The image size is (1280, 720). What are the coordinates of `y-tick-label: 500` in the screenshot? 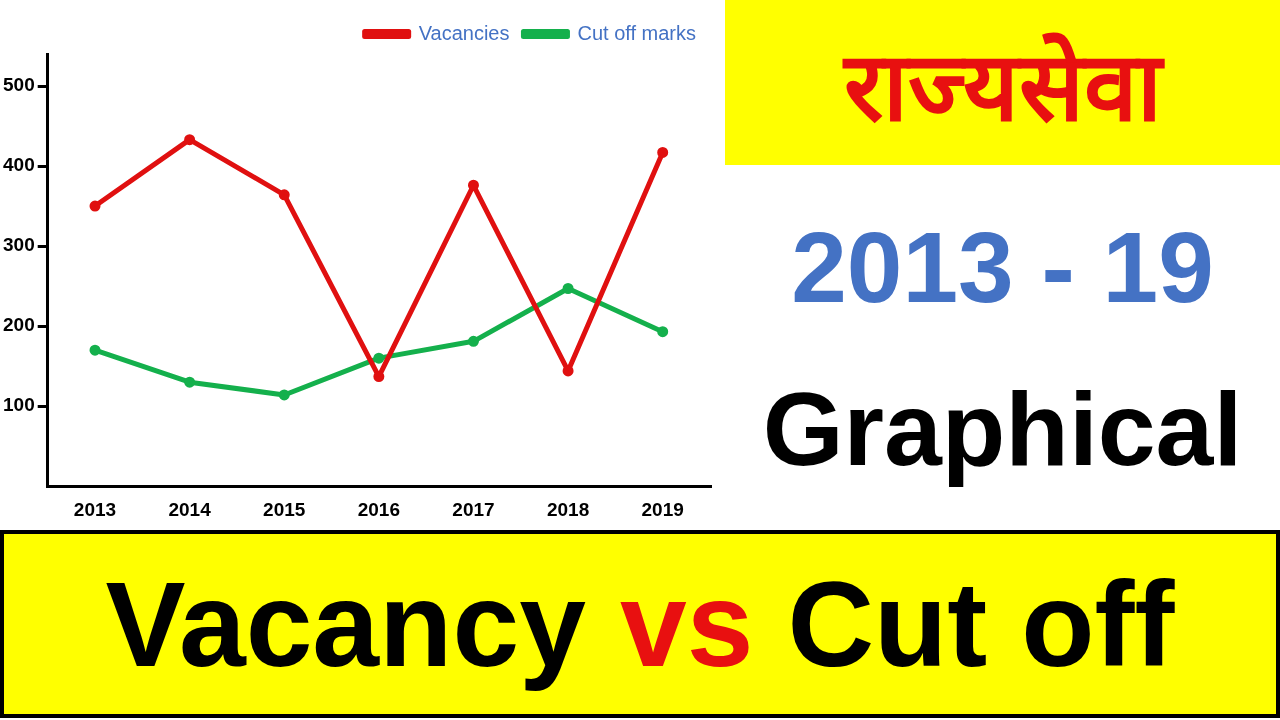 It's located at (19, 85).